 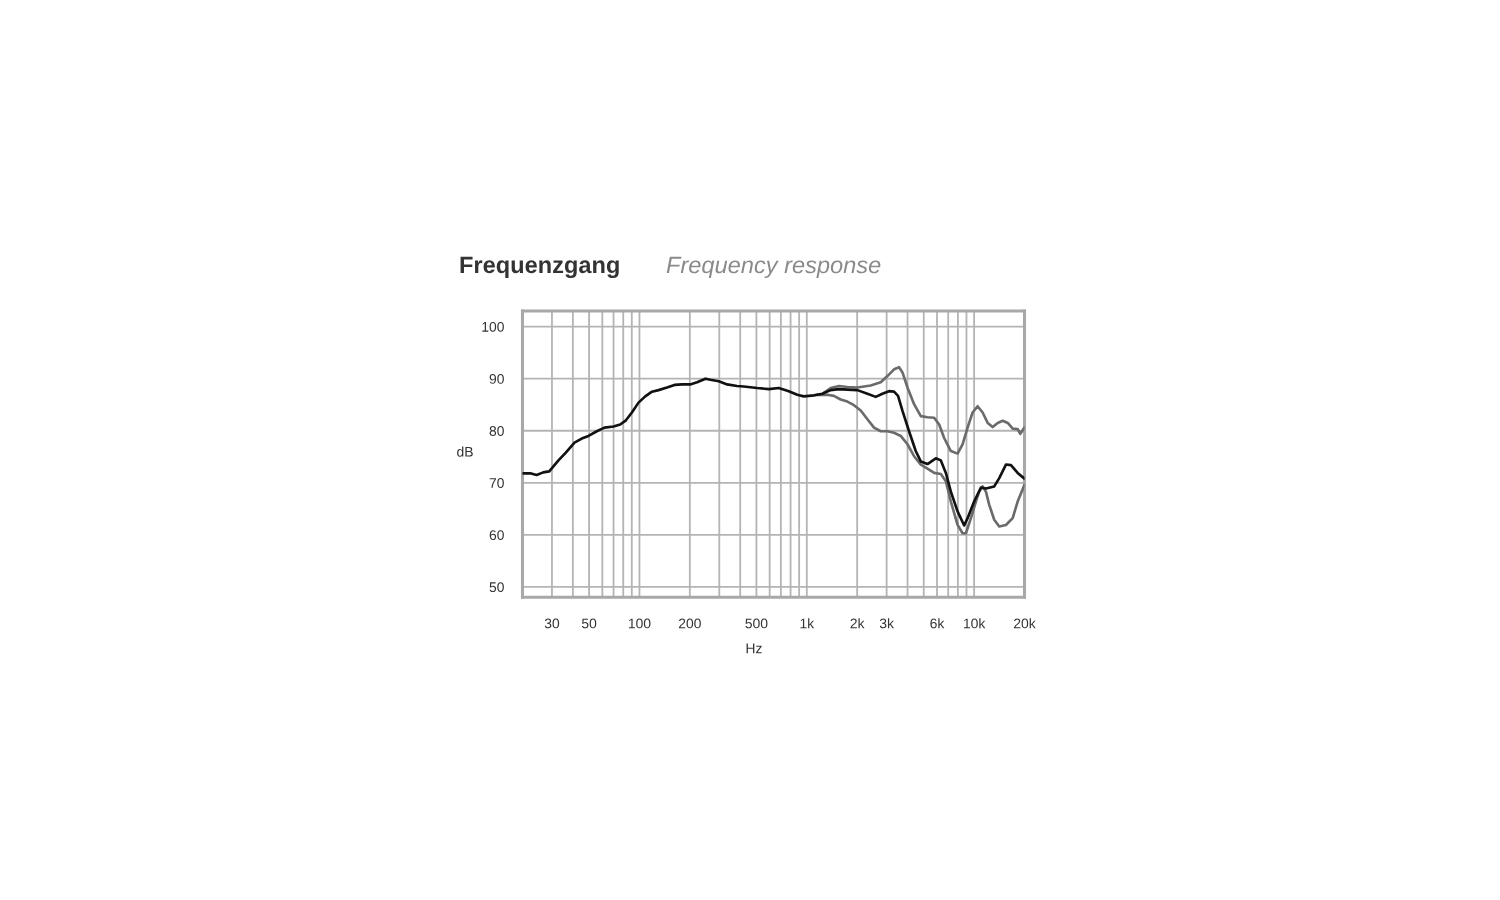 What do you see at coordinates (539, 267) in the screenshot?
I see `chart-title: Frequenzgang` at bounding box center [539, 267].